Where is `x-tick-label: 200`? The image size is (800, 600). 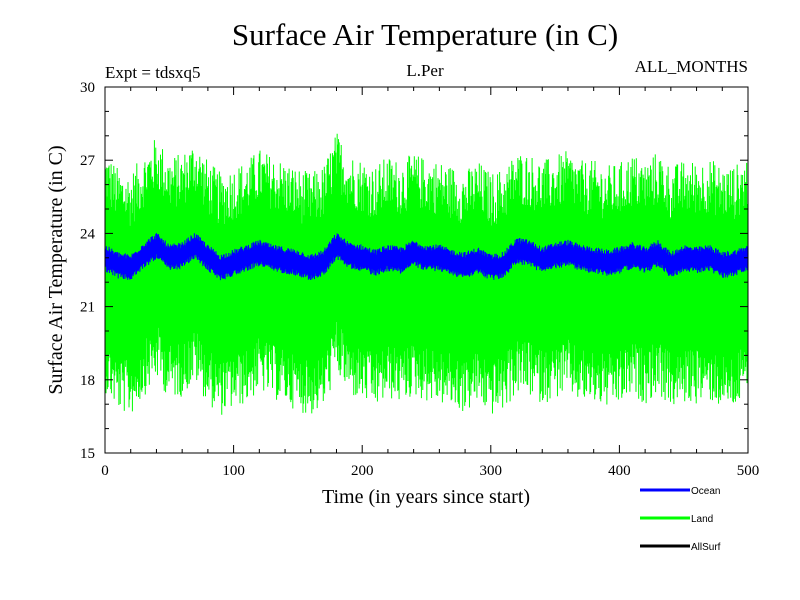 x-tick-label: 200 is located at coordinates (362, 471).